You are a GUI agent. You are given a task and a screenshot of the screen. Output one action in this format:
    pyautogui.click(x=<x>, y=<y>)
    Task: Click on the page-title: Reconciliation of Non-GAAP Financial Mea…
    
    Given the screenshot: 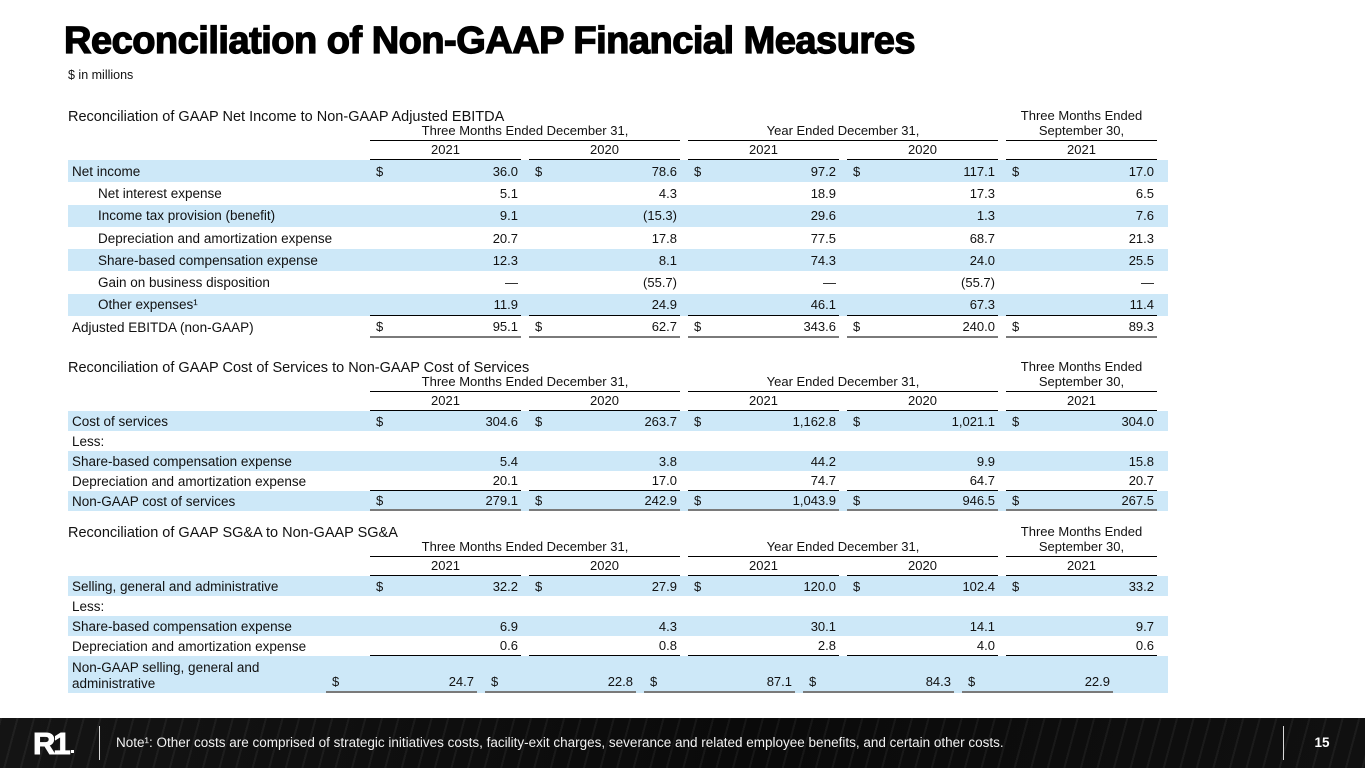 What is the action you would take?
    pyautogui.click(x=489, y=40)
    